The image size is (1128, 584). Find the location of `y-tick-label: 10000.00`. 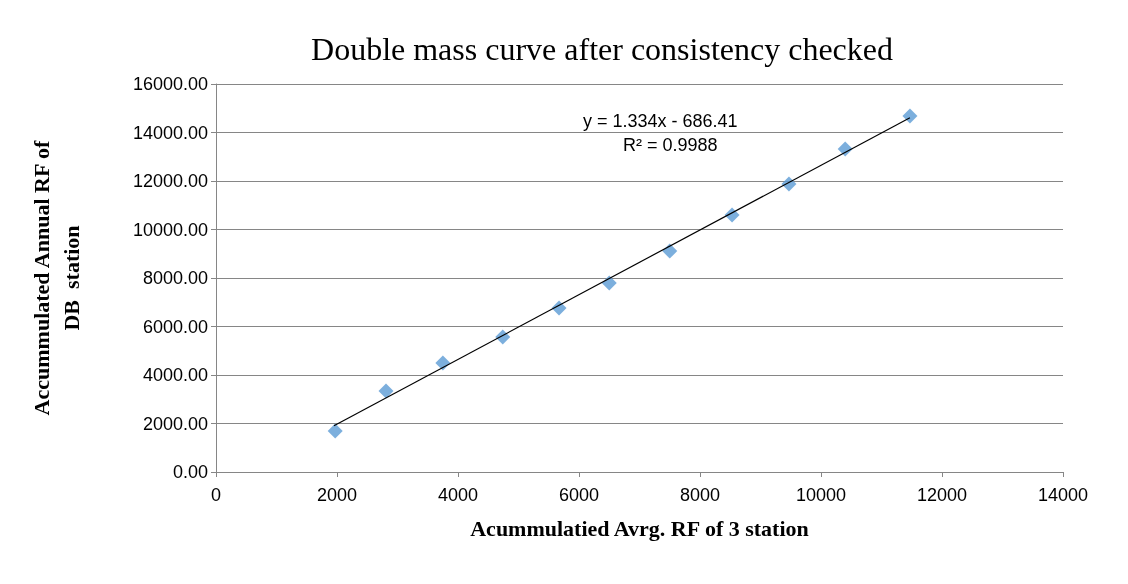

y-tick-label: 10000.00 is located at coordinates (170, 229).